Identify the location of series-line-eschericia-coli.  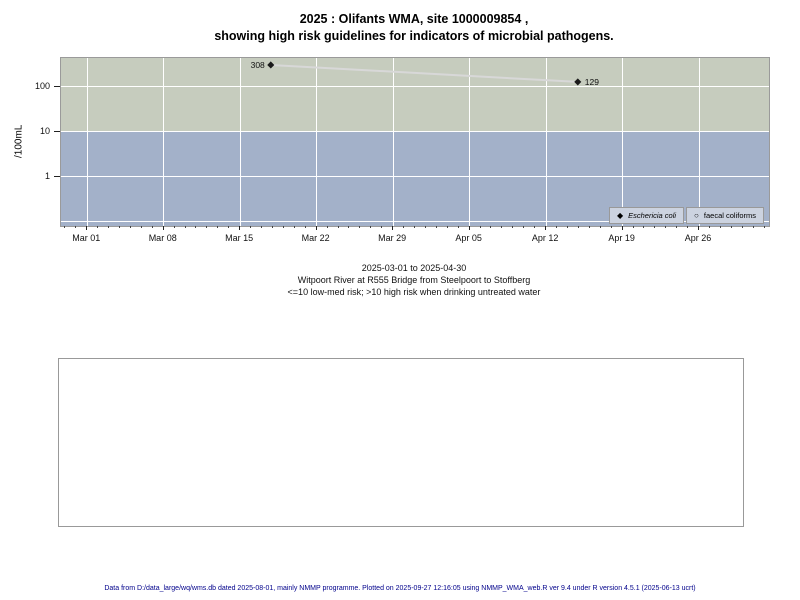
(424, 73).